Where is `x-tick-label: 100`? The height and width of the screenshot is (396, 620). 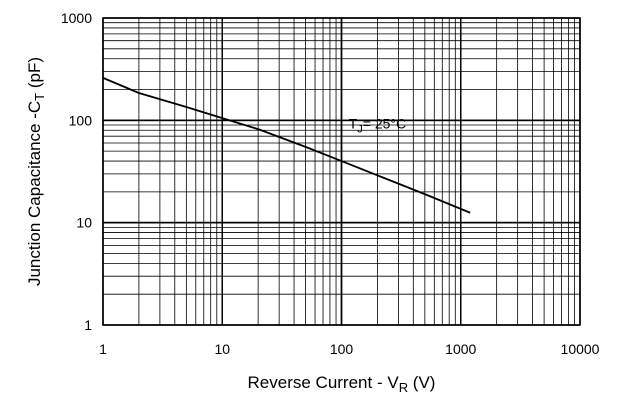 x-tick-label: 100 is located at coordinates (342, 349).